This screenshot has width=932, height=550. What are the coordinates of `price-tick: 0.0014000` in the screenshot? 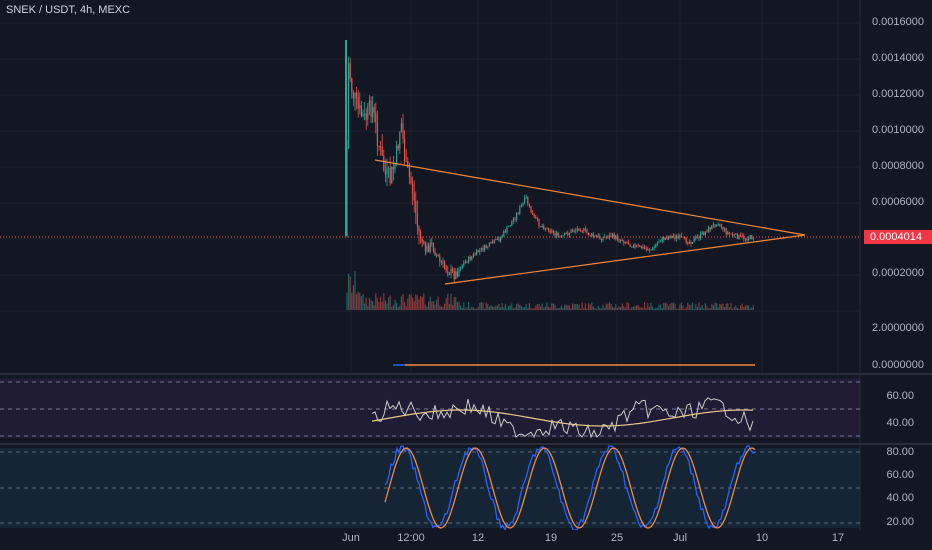 It's located at (898, 58).